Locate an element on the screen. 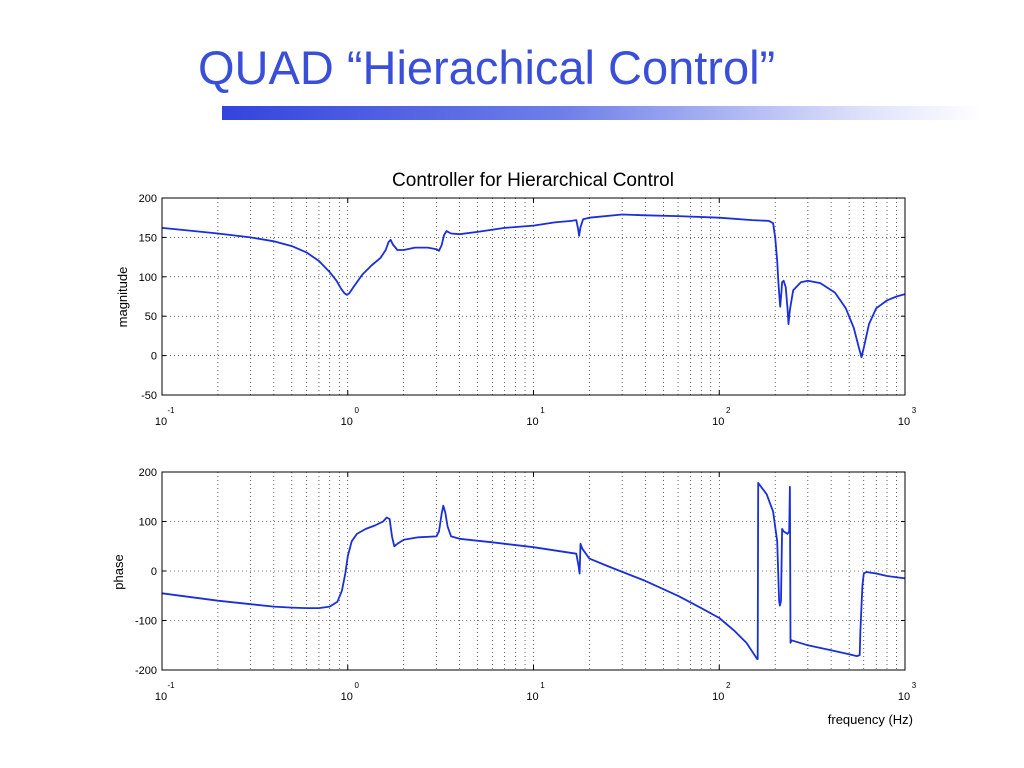 Image resolution: width=1024 pixels, height=768 pixels. magnitude-ytick-label: 50 is located at coordinates (151, 317).